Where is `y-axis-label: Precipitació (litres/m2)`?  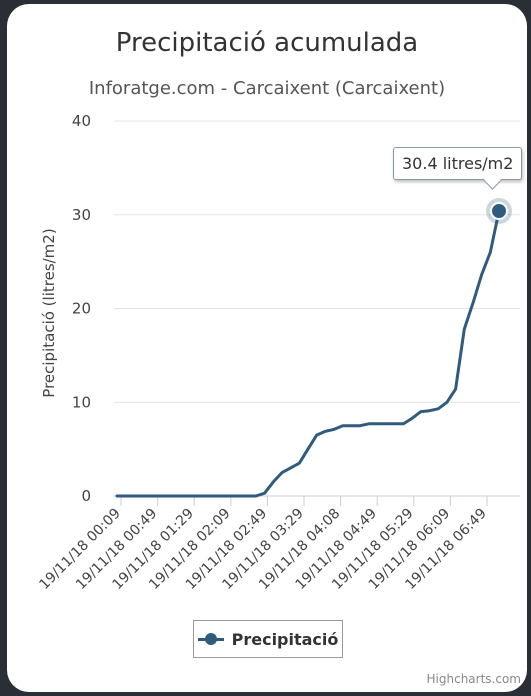
y-axis-label: Precipitació (litres/m2) is located at coordinates (49, 312).